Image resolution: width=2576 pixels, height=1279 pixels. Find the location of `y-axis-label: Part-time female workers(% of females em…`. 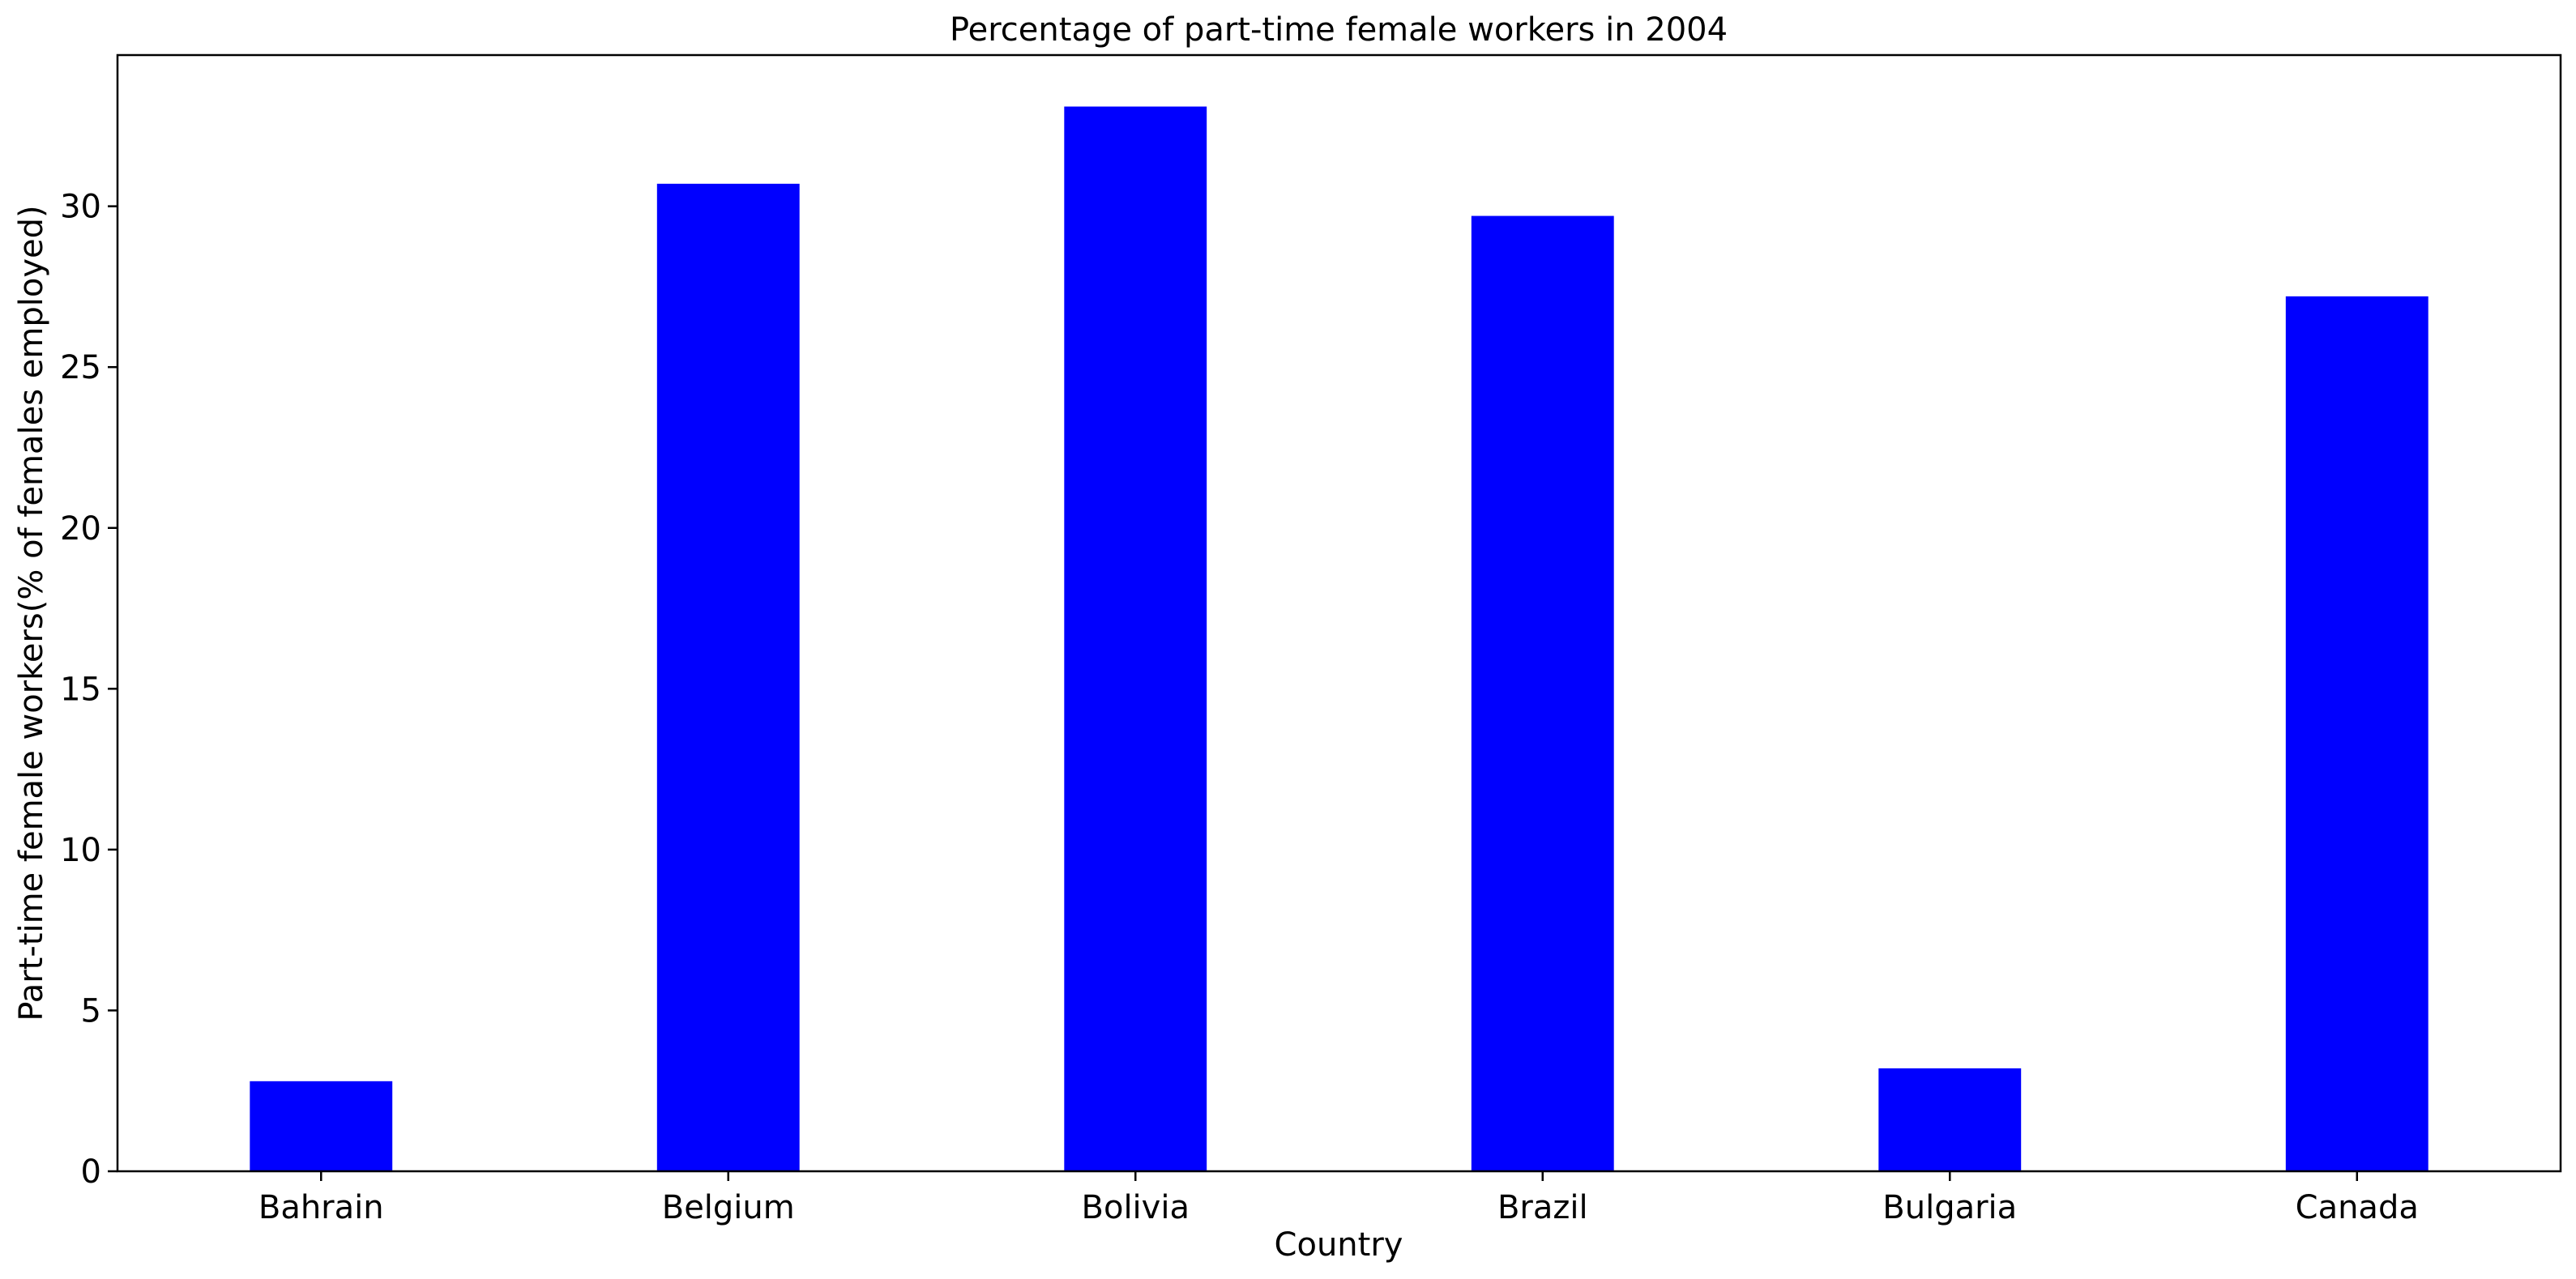

y-axis-label: Part-time female workers(% of females em… is located at coordinates (31, 613).